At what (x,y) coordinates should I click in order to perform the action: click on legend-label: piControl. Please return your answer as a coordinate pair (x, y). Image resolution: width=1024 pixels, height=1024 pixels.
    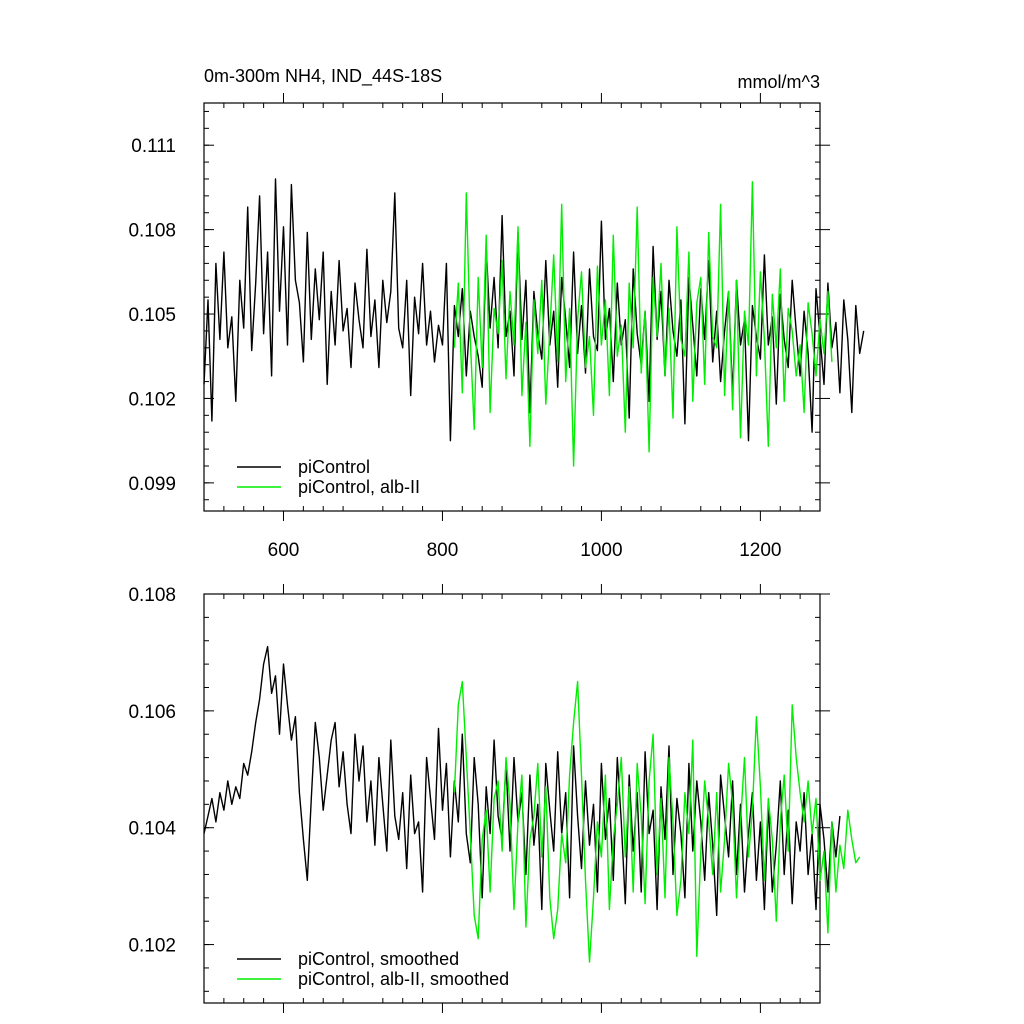
    Looking at the image, I should click on (334, 467).